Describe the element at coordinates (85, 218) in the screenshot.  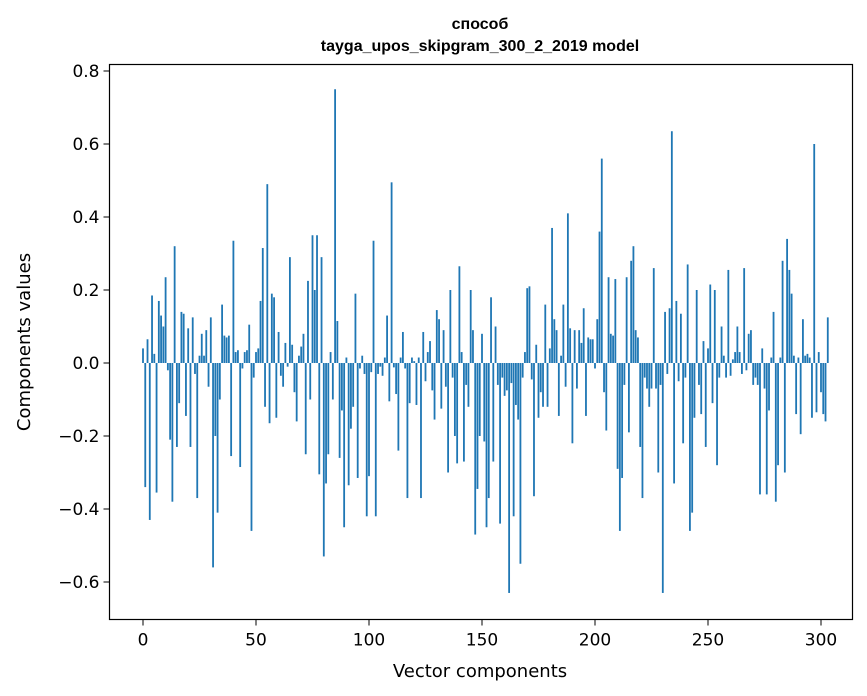
I see `y-tick-label: 0.4` at that location.